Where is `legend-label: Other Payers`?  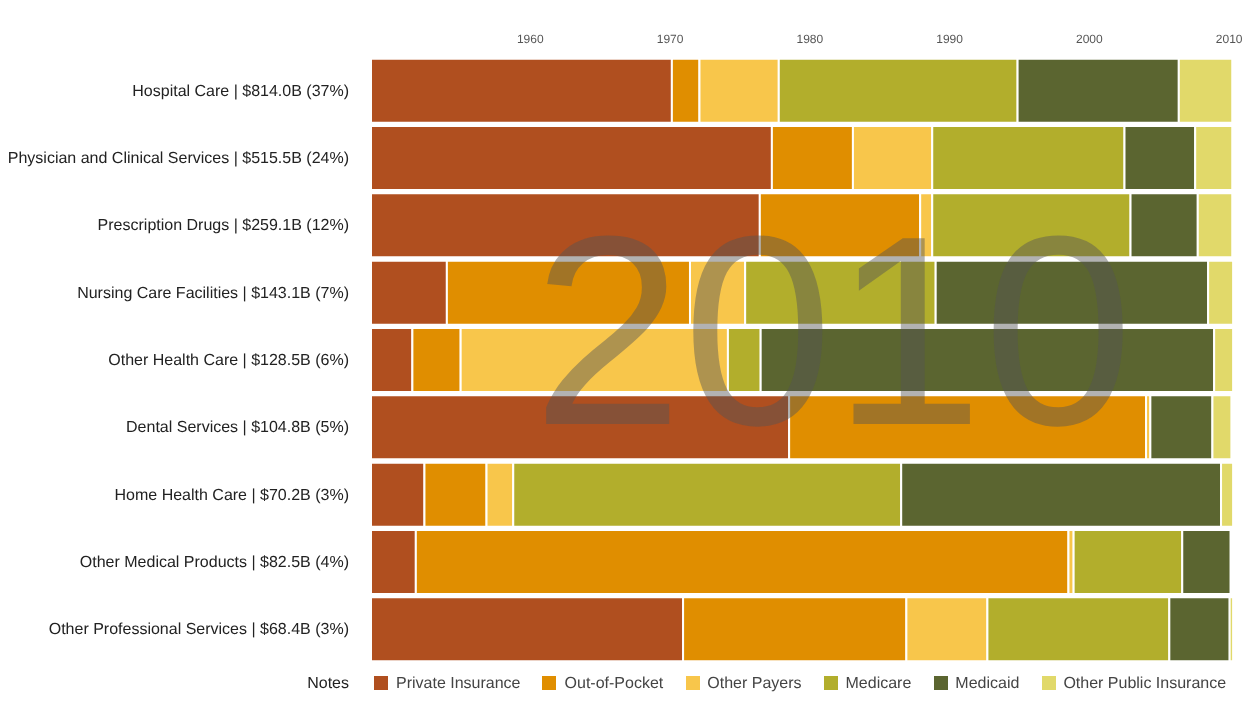
legend-label: Other Payers is located at coordinates (754, 682).